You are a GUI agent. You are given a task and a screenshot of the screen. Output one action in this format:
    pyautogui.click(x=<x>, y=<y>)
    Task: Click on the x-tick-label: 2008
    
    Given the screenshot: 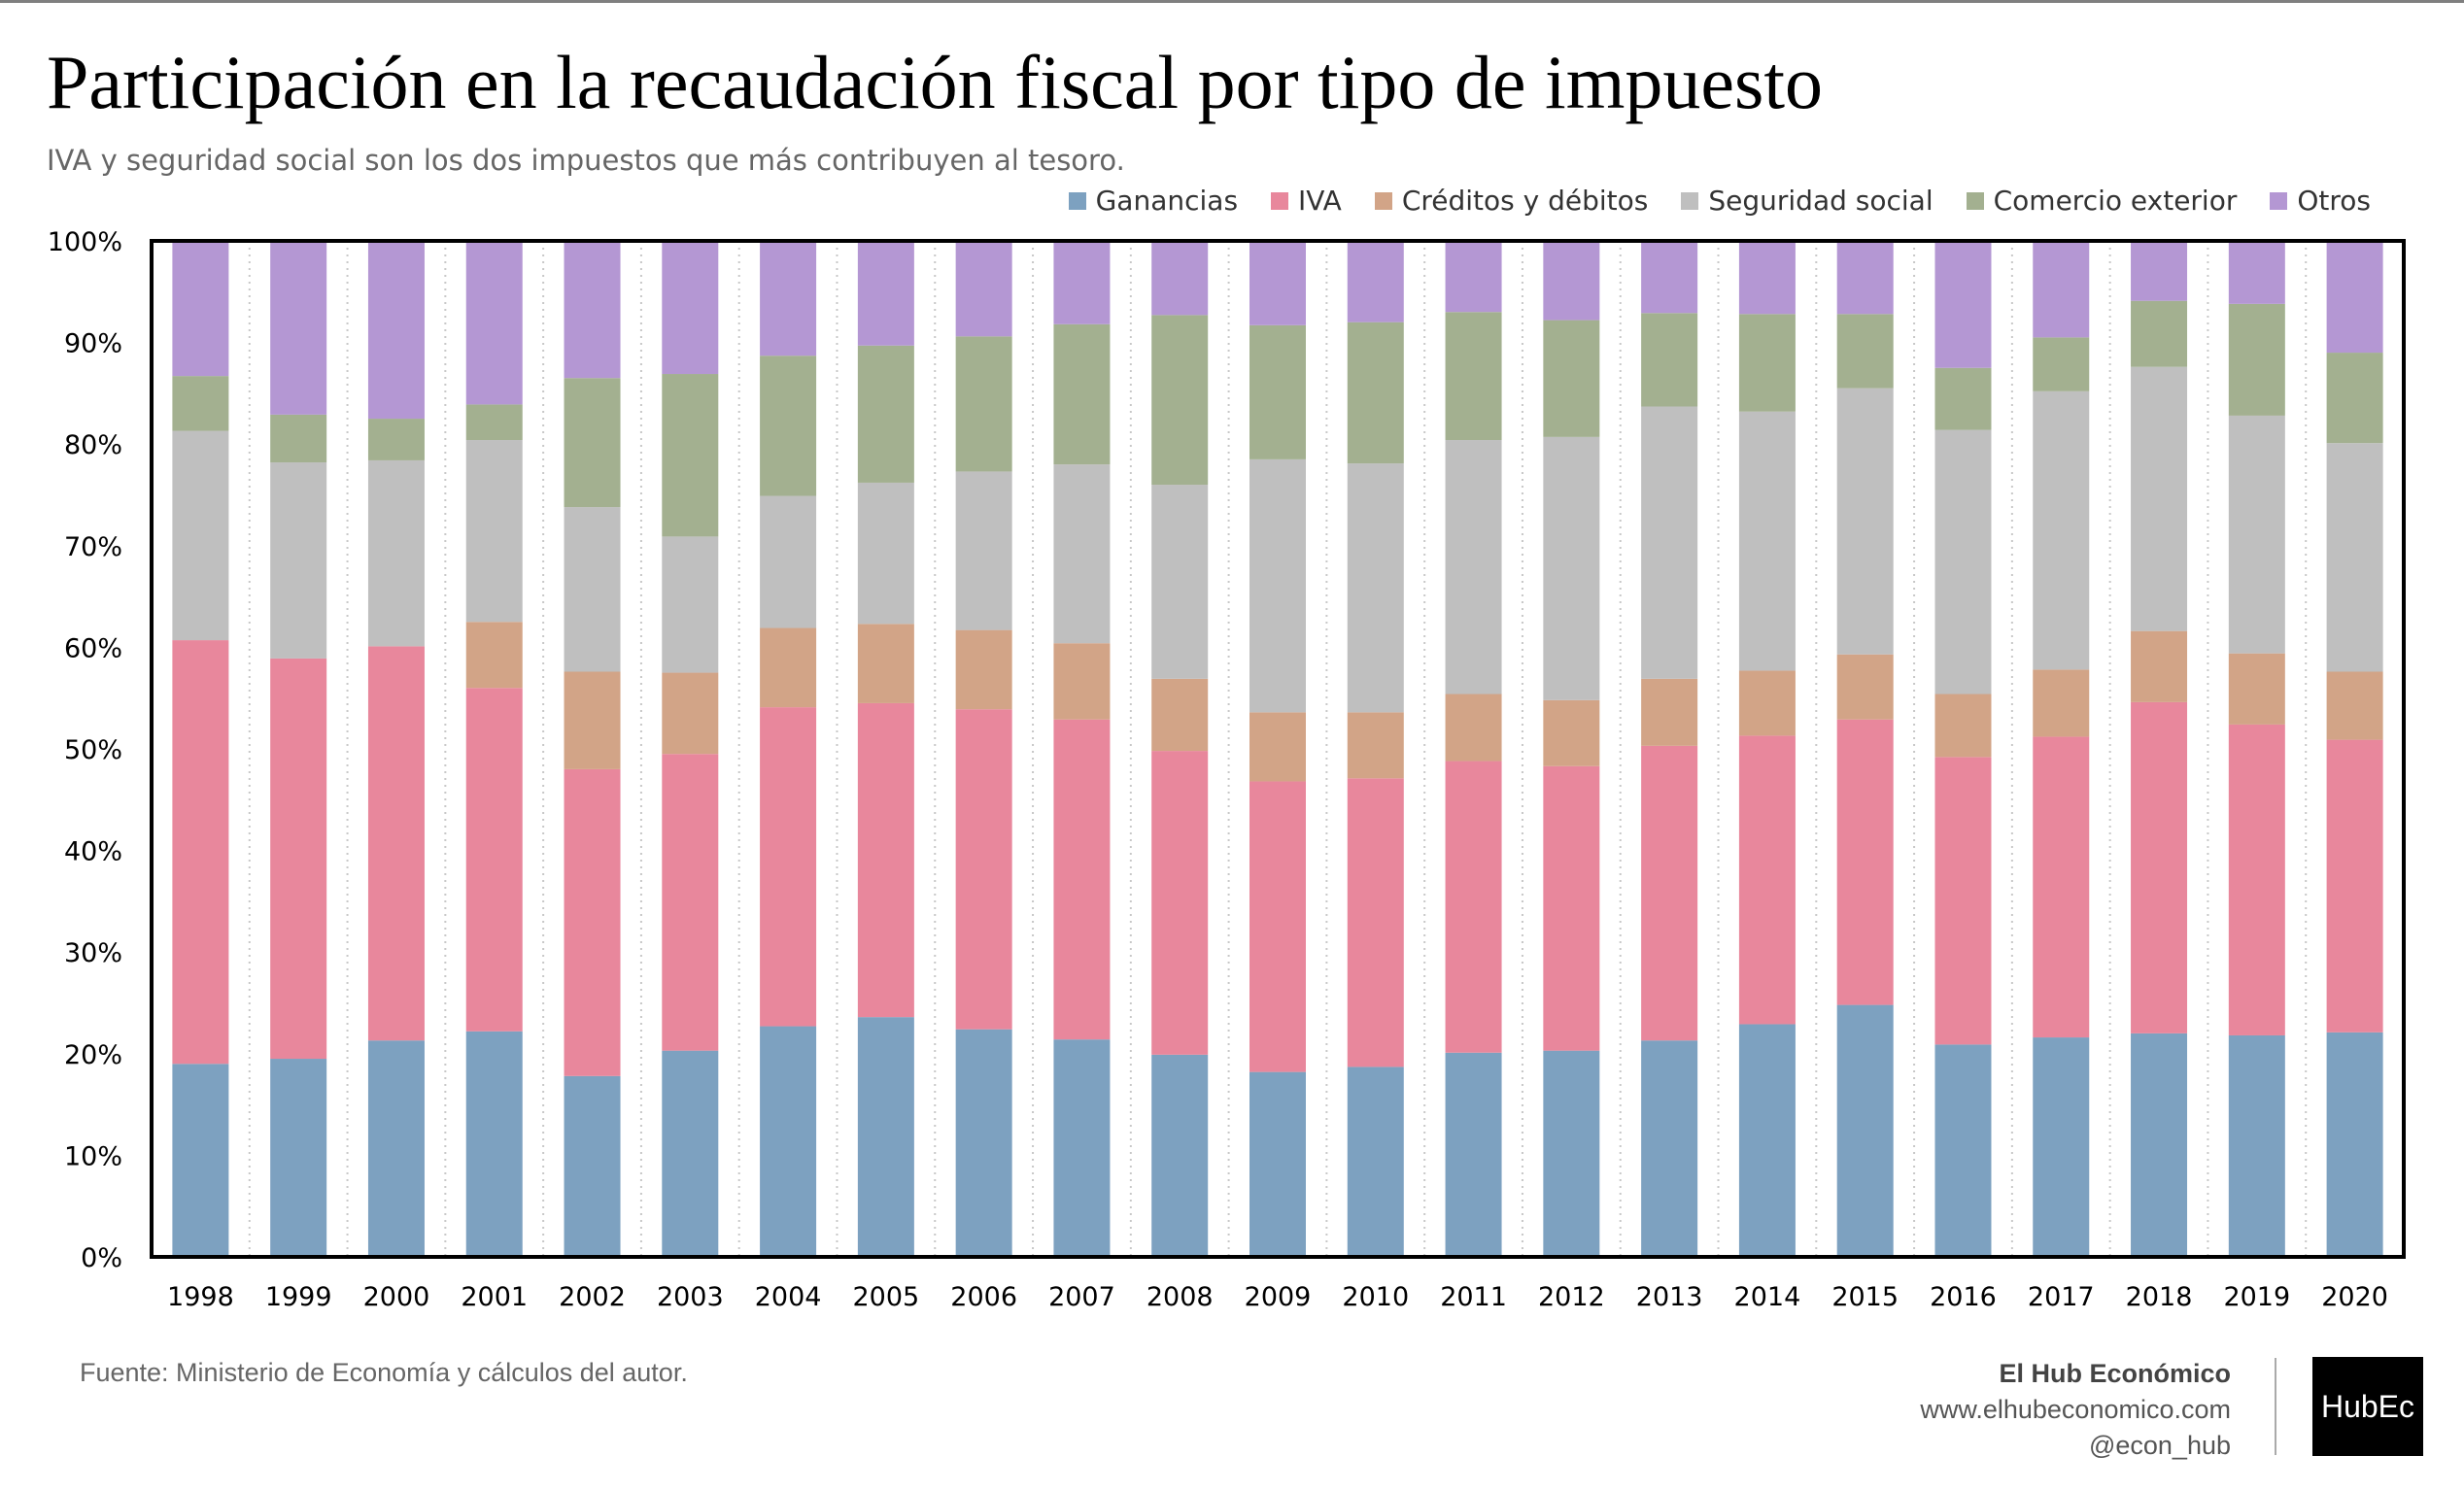 What is the action you would take?
    pyautogui.click(x=1180, y=1297)
    